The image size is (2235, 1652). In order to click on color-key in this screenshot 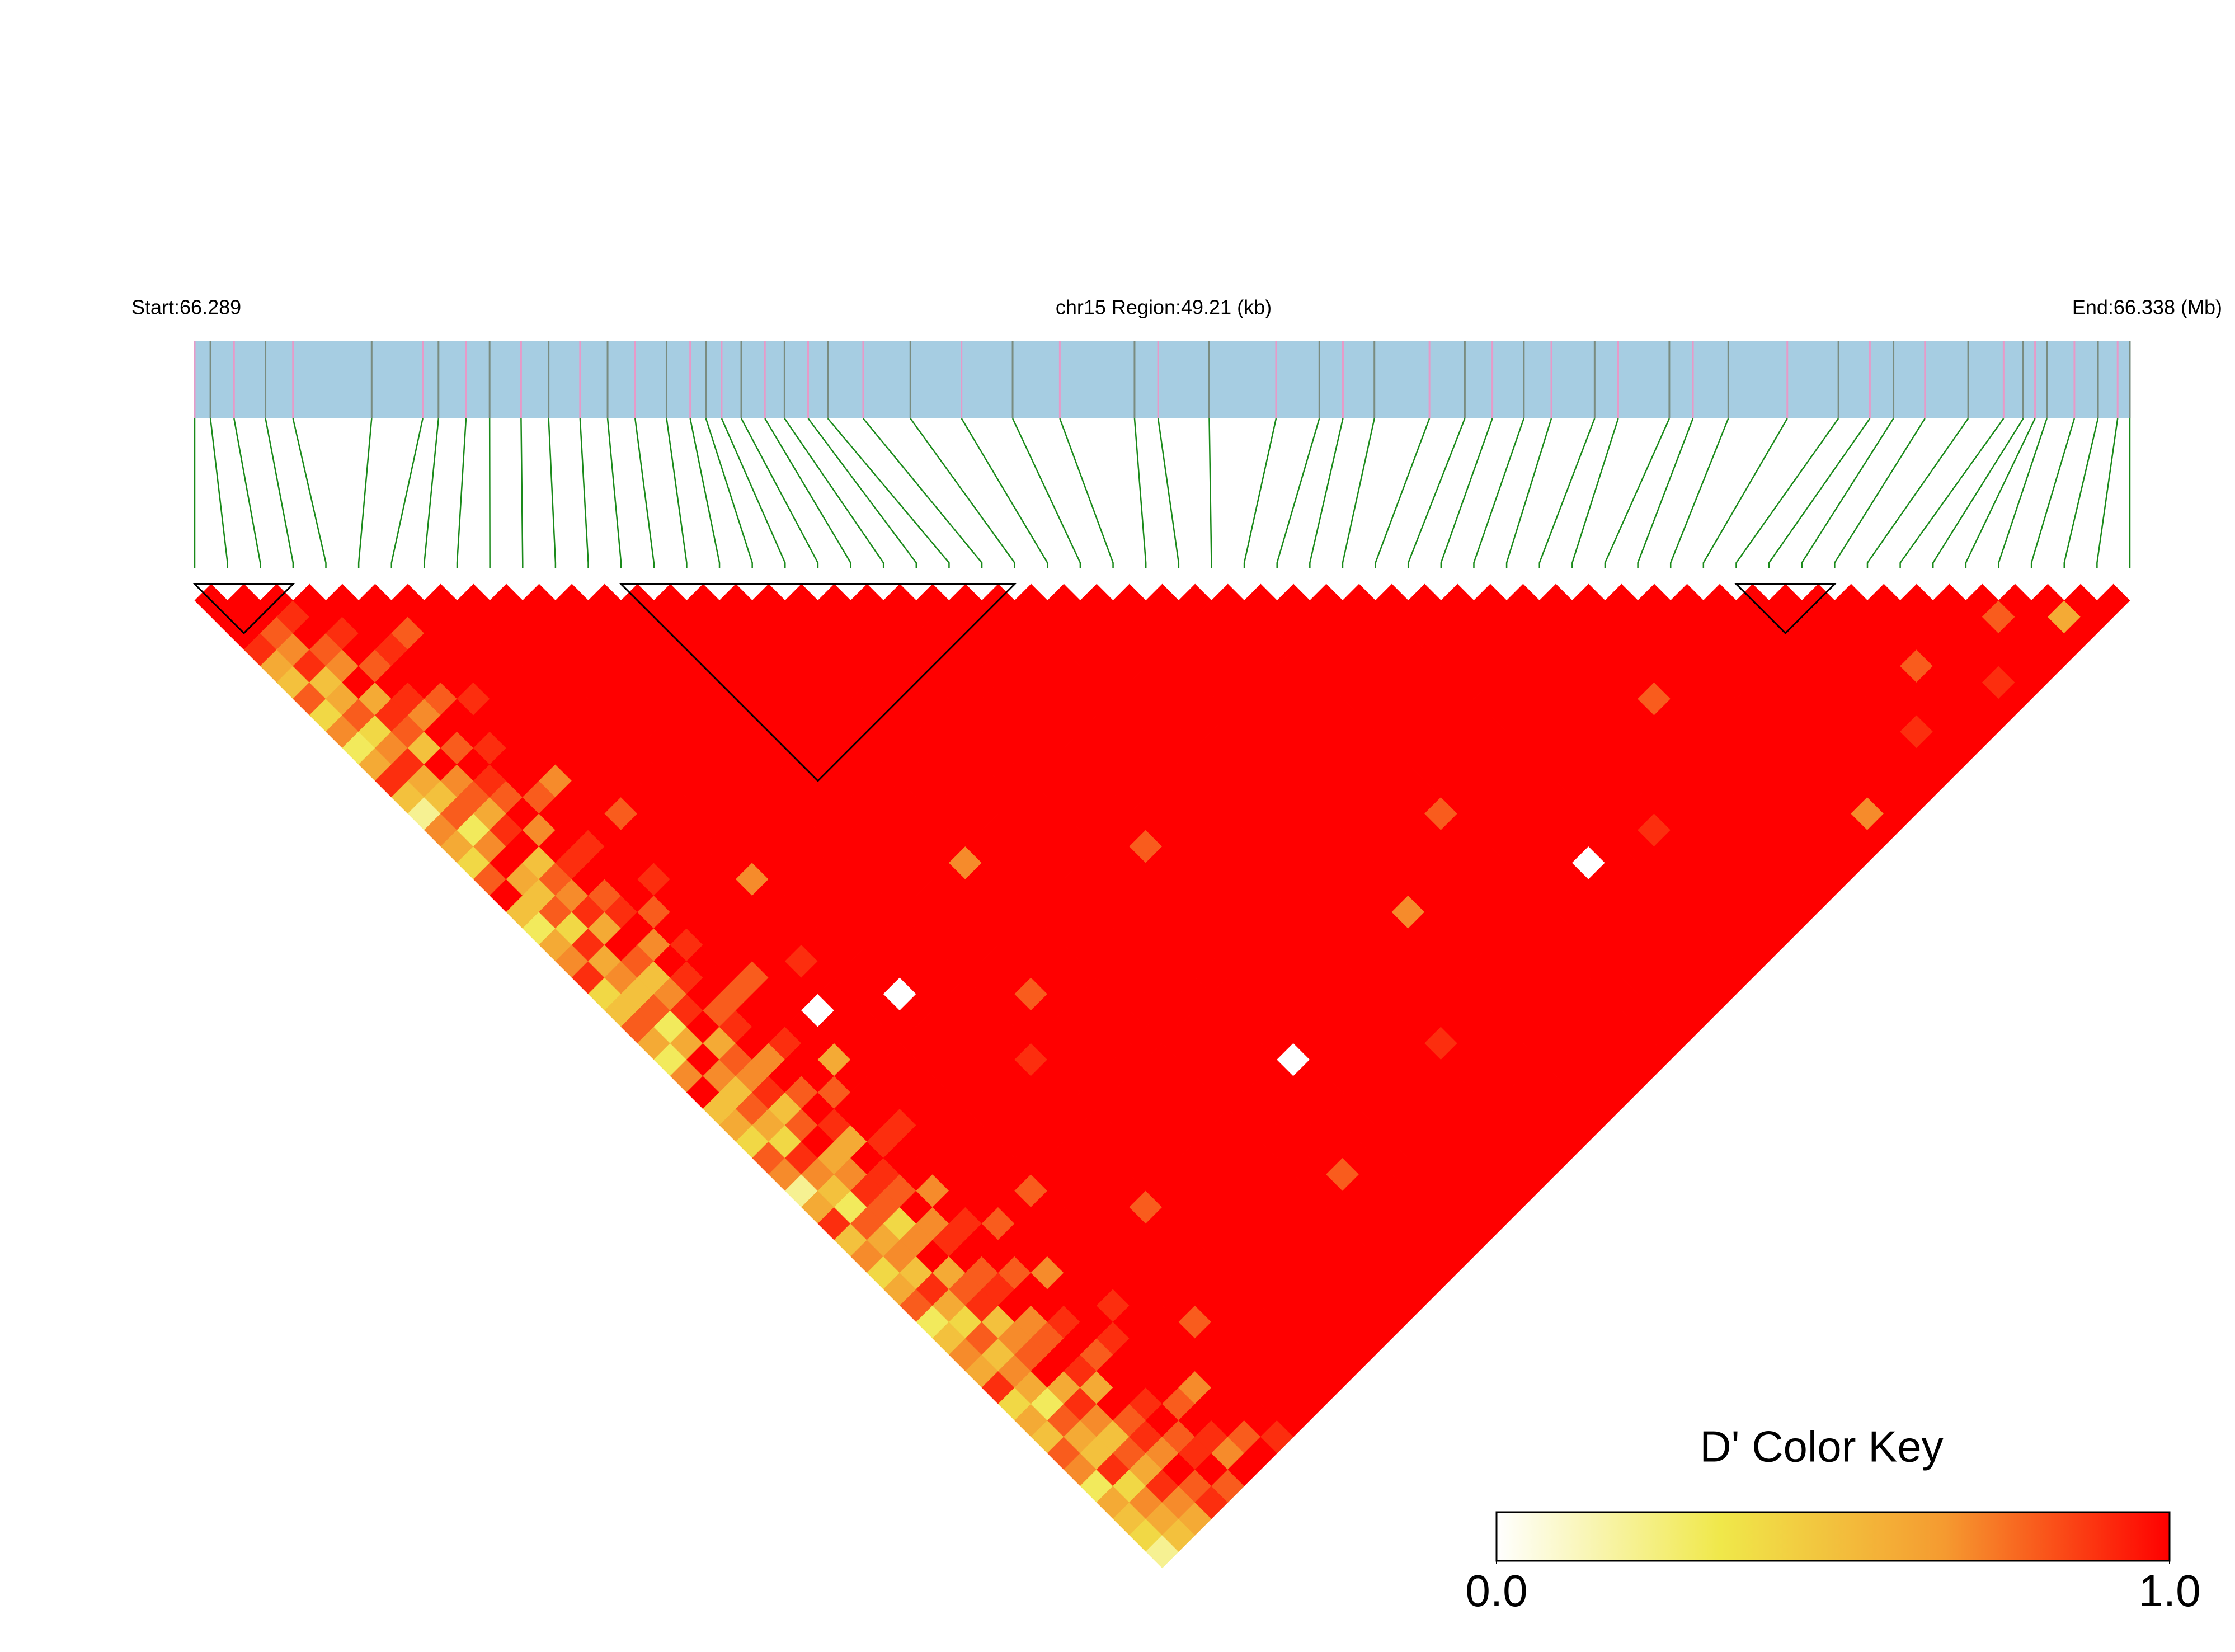, I will do `click(1833, 1536)`.